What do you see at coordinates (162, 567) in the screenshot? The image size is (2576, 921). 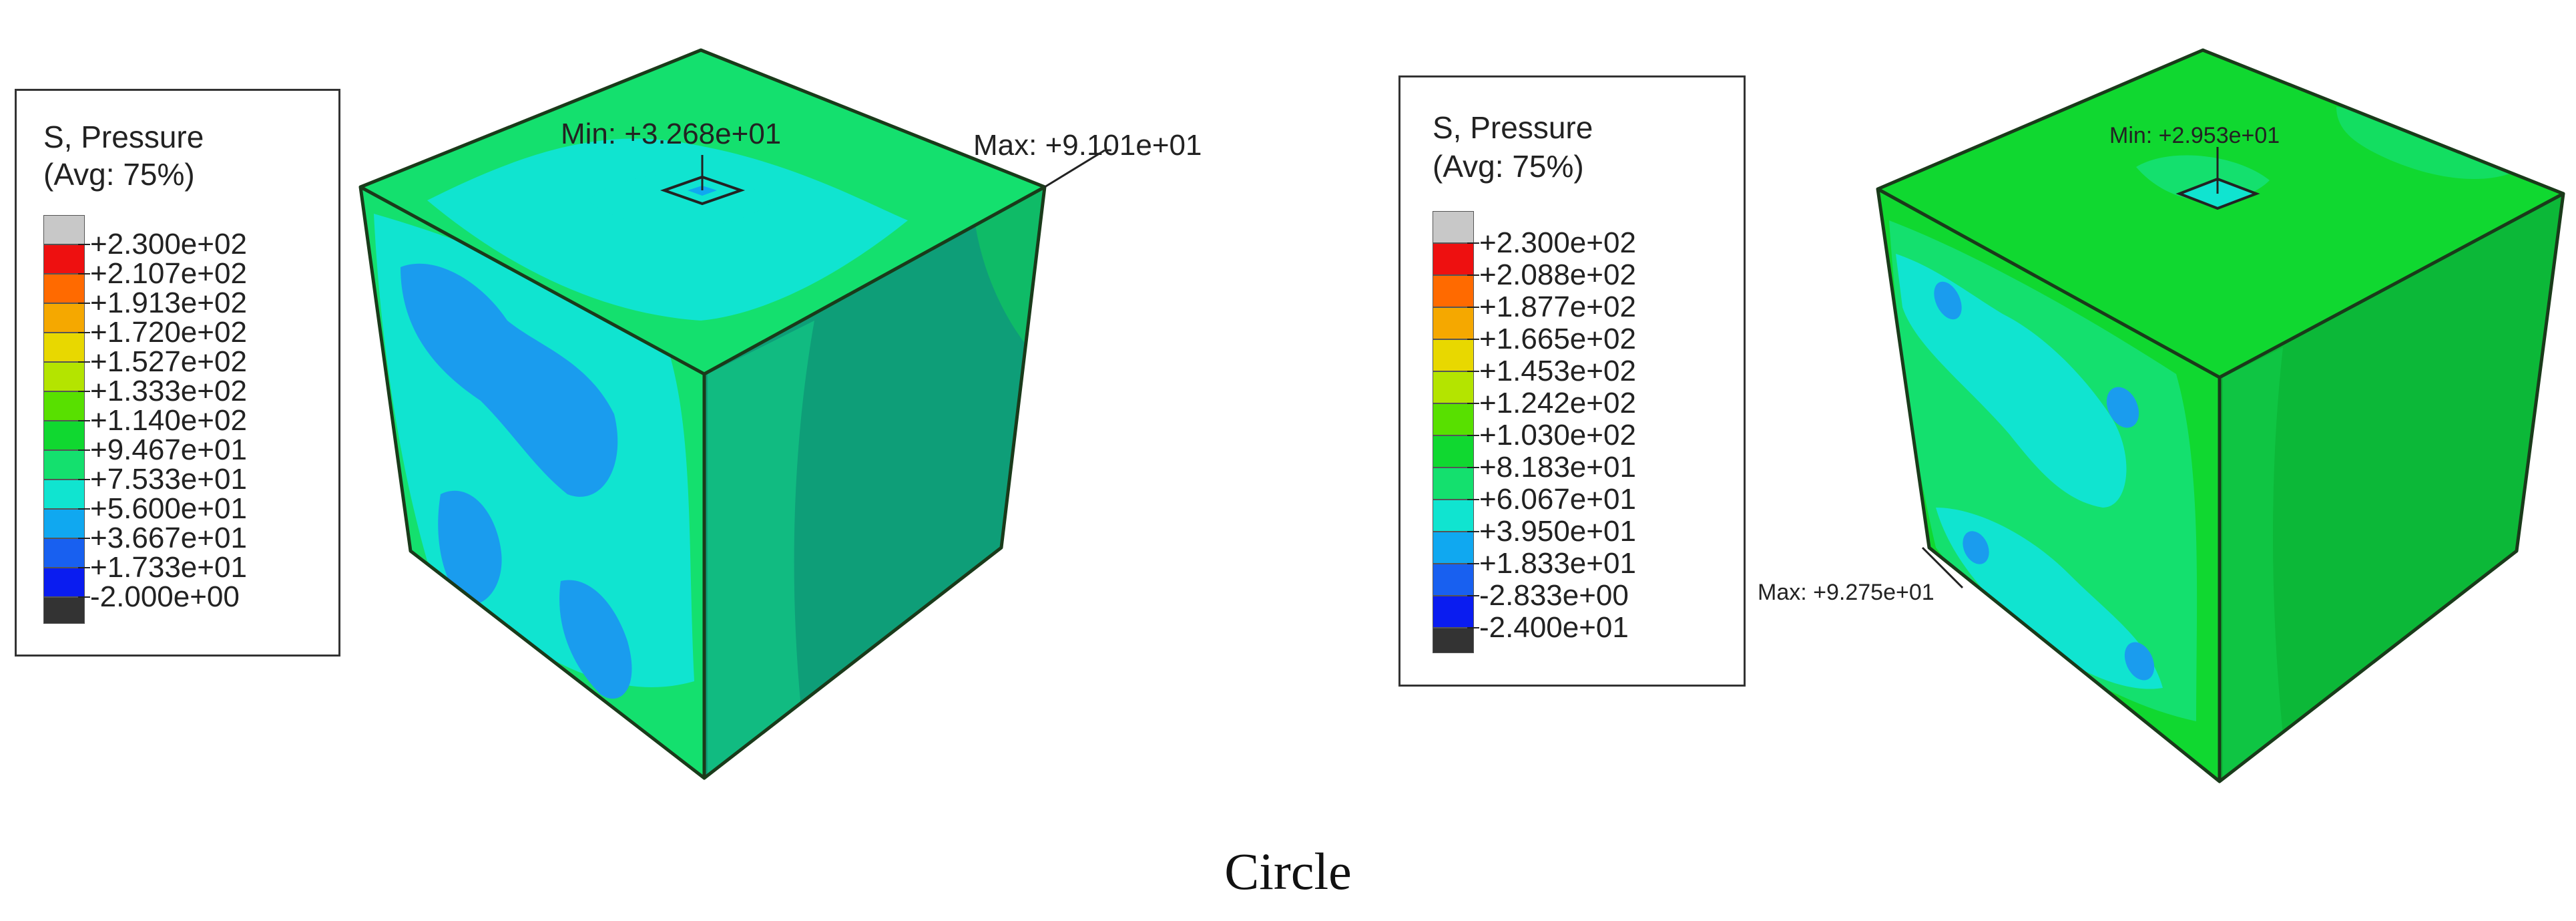 I see `legend-value: +1.733e+01` at bounding box center [162, 567].